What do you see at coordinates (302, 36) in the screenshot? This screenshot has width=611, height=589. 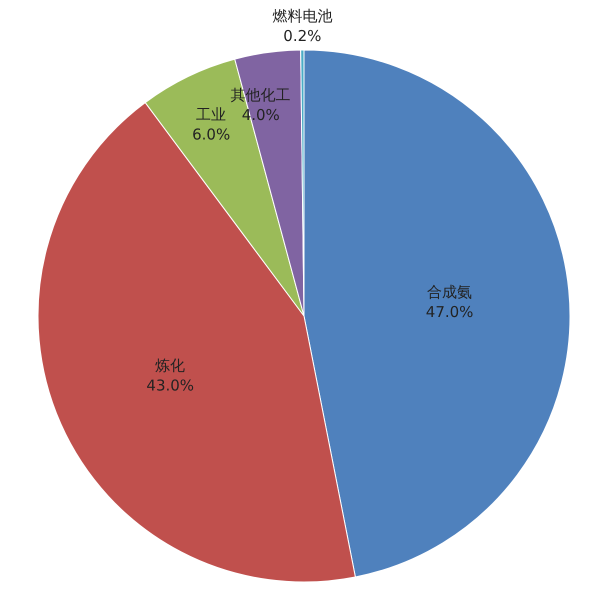 I see `data-label: 0.2%` at bounding box center [302, 36].